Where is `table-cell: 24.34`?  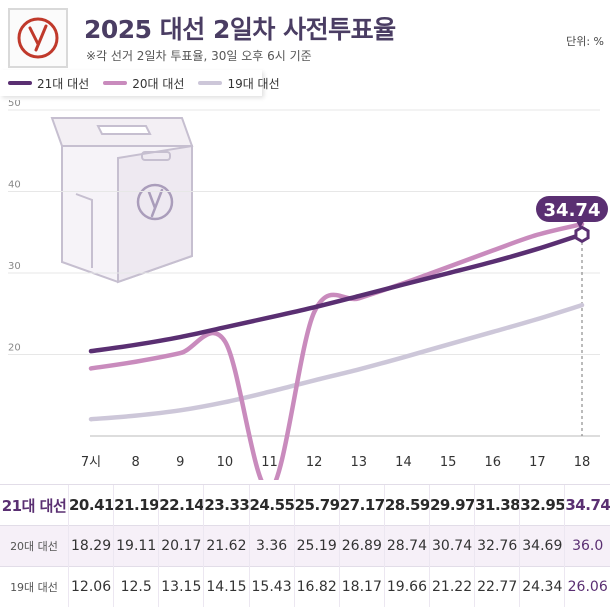
table-cell: 24.34 is located at coordinates (542, 587).